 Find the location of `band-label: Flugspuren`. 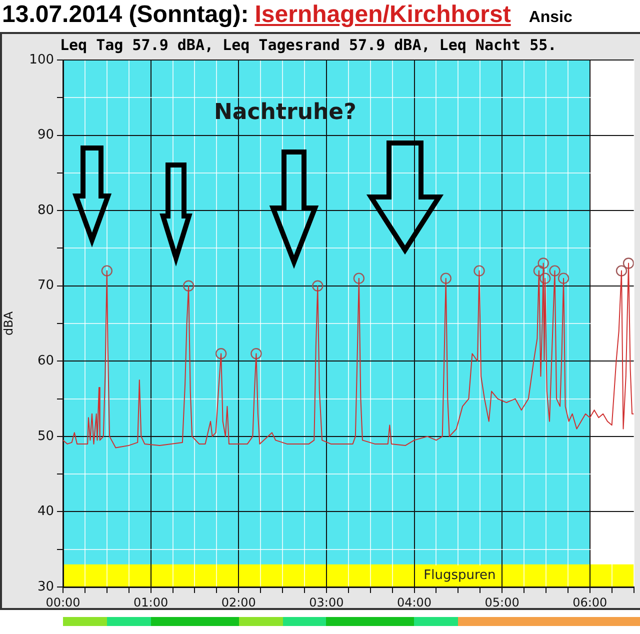

band-label: Flugspuren is located at coordinates (460, 576).